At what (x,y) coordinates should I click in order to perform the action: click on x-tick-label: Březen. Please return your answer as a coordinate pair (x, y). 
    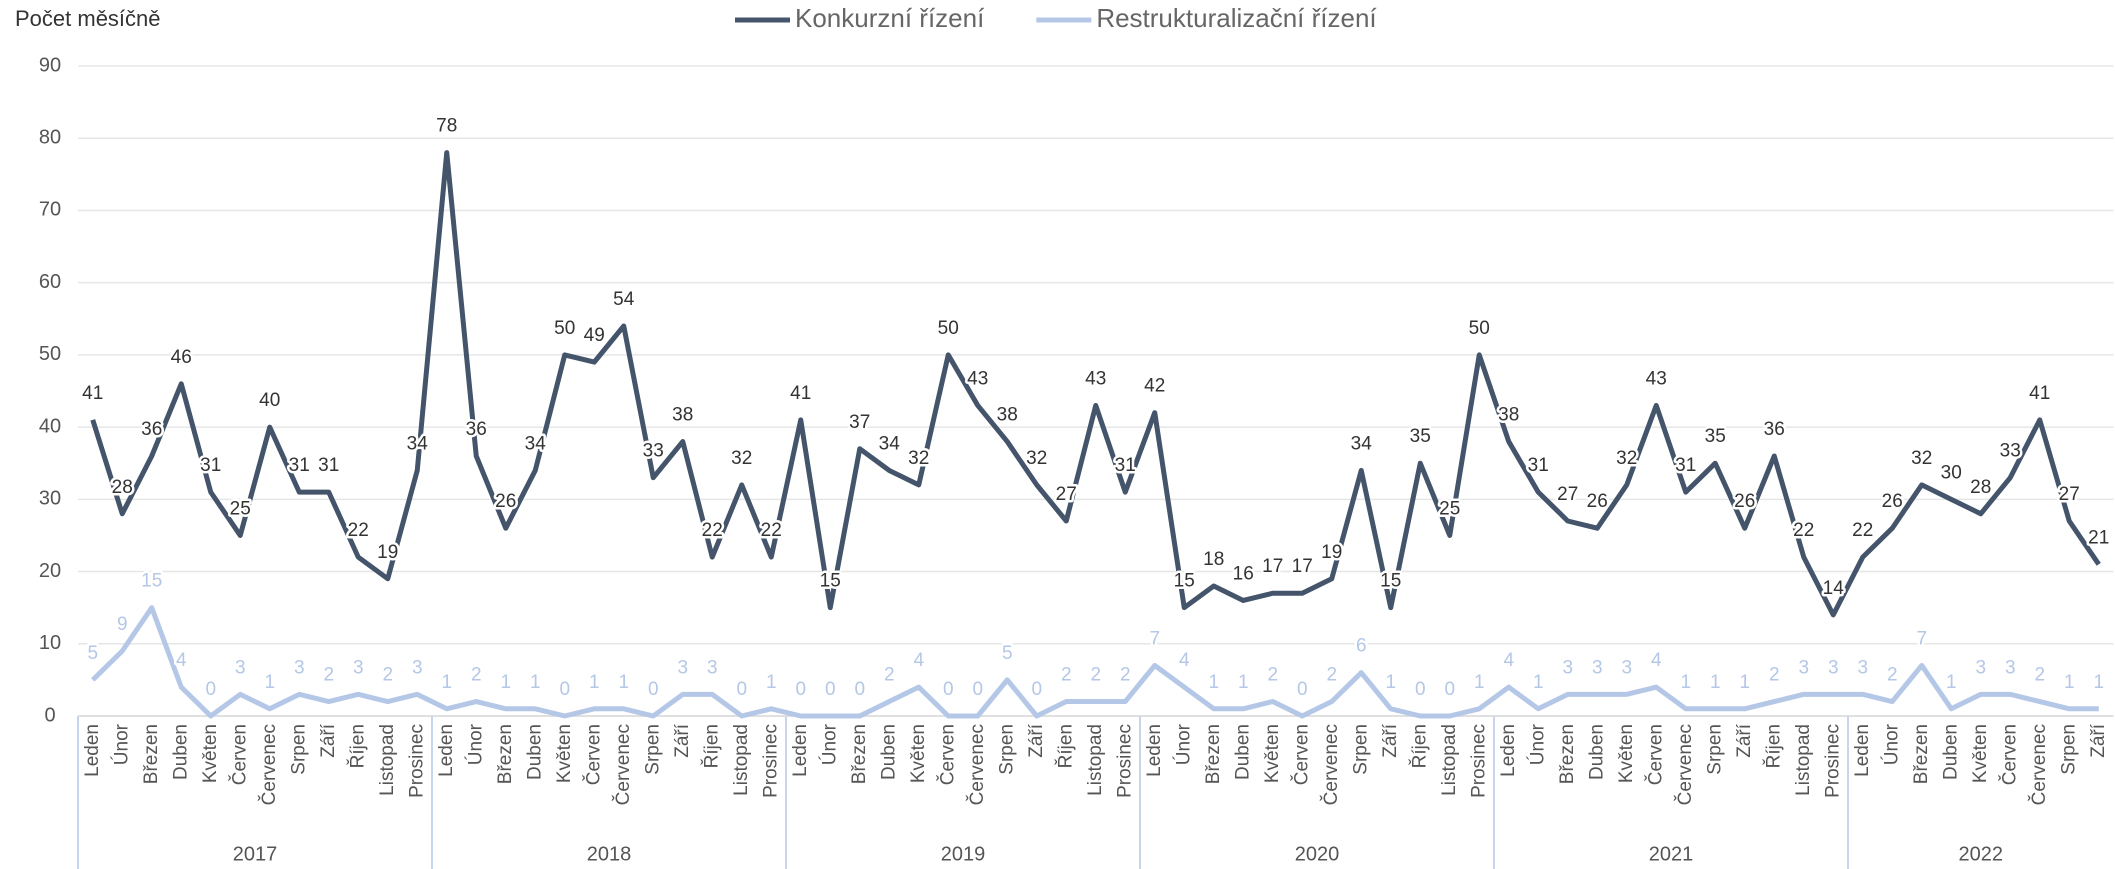
    Looking at the image, I should click on (151, 754).